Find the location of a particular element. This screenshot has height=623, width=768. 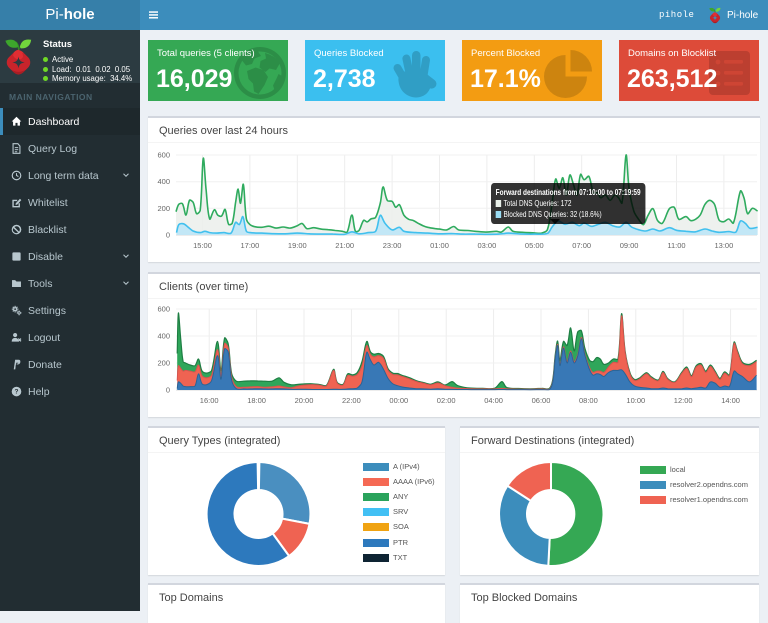

svg-text: 04:00 is located at coordinates (493, 400).